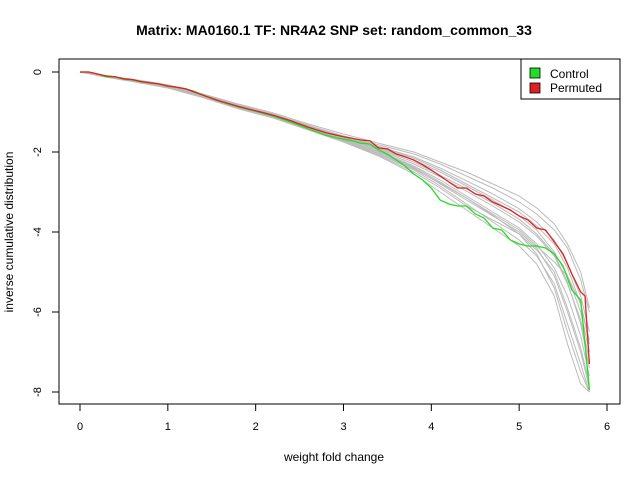 This screenshot has height=480, width=640. Describe the element at coordinates (9, 232) in the screenshot. I see `y-axis-label: inverse cumulative distribution` at that location.